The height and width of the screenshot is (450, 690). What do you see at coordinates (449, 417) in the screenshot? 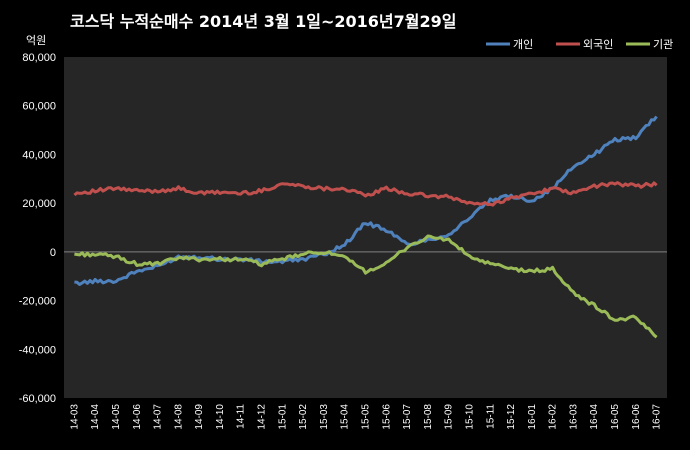
I see `x-tick-label: 15-09` at bounding box center [449, 417].